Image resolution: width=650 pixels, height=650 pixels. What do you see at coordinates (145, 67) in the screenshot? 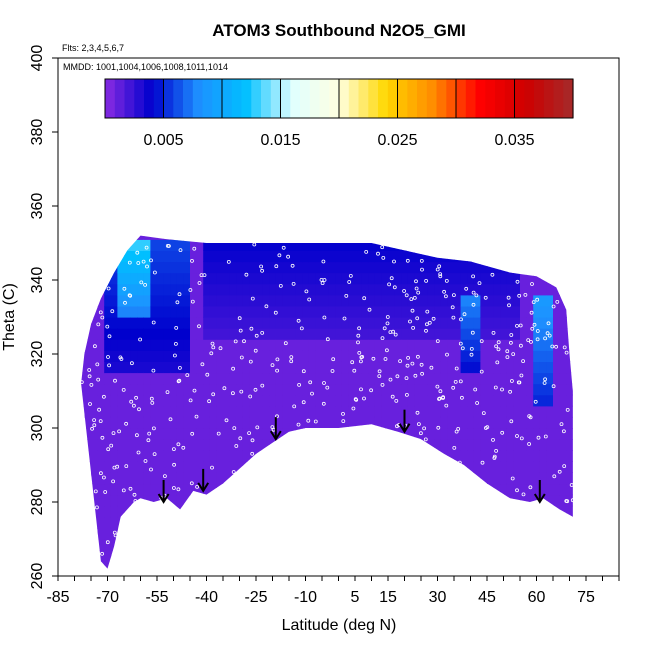
I see `dates-note: MMDD: 1001,1004,1006,1008,1011,1014` at bounding box center [145, 67].